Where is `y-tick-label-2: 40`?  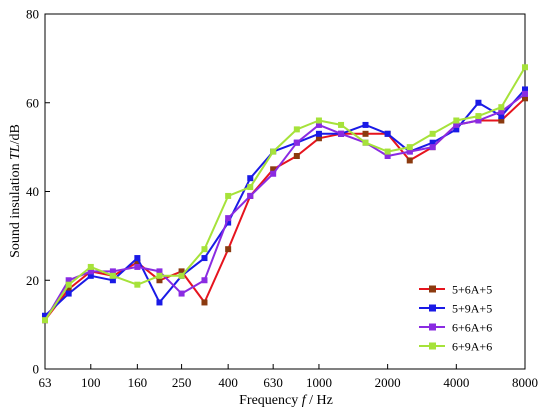
y-tick-label-2: 40 is located at coordinates (32, 191).